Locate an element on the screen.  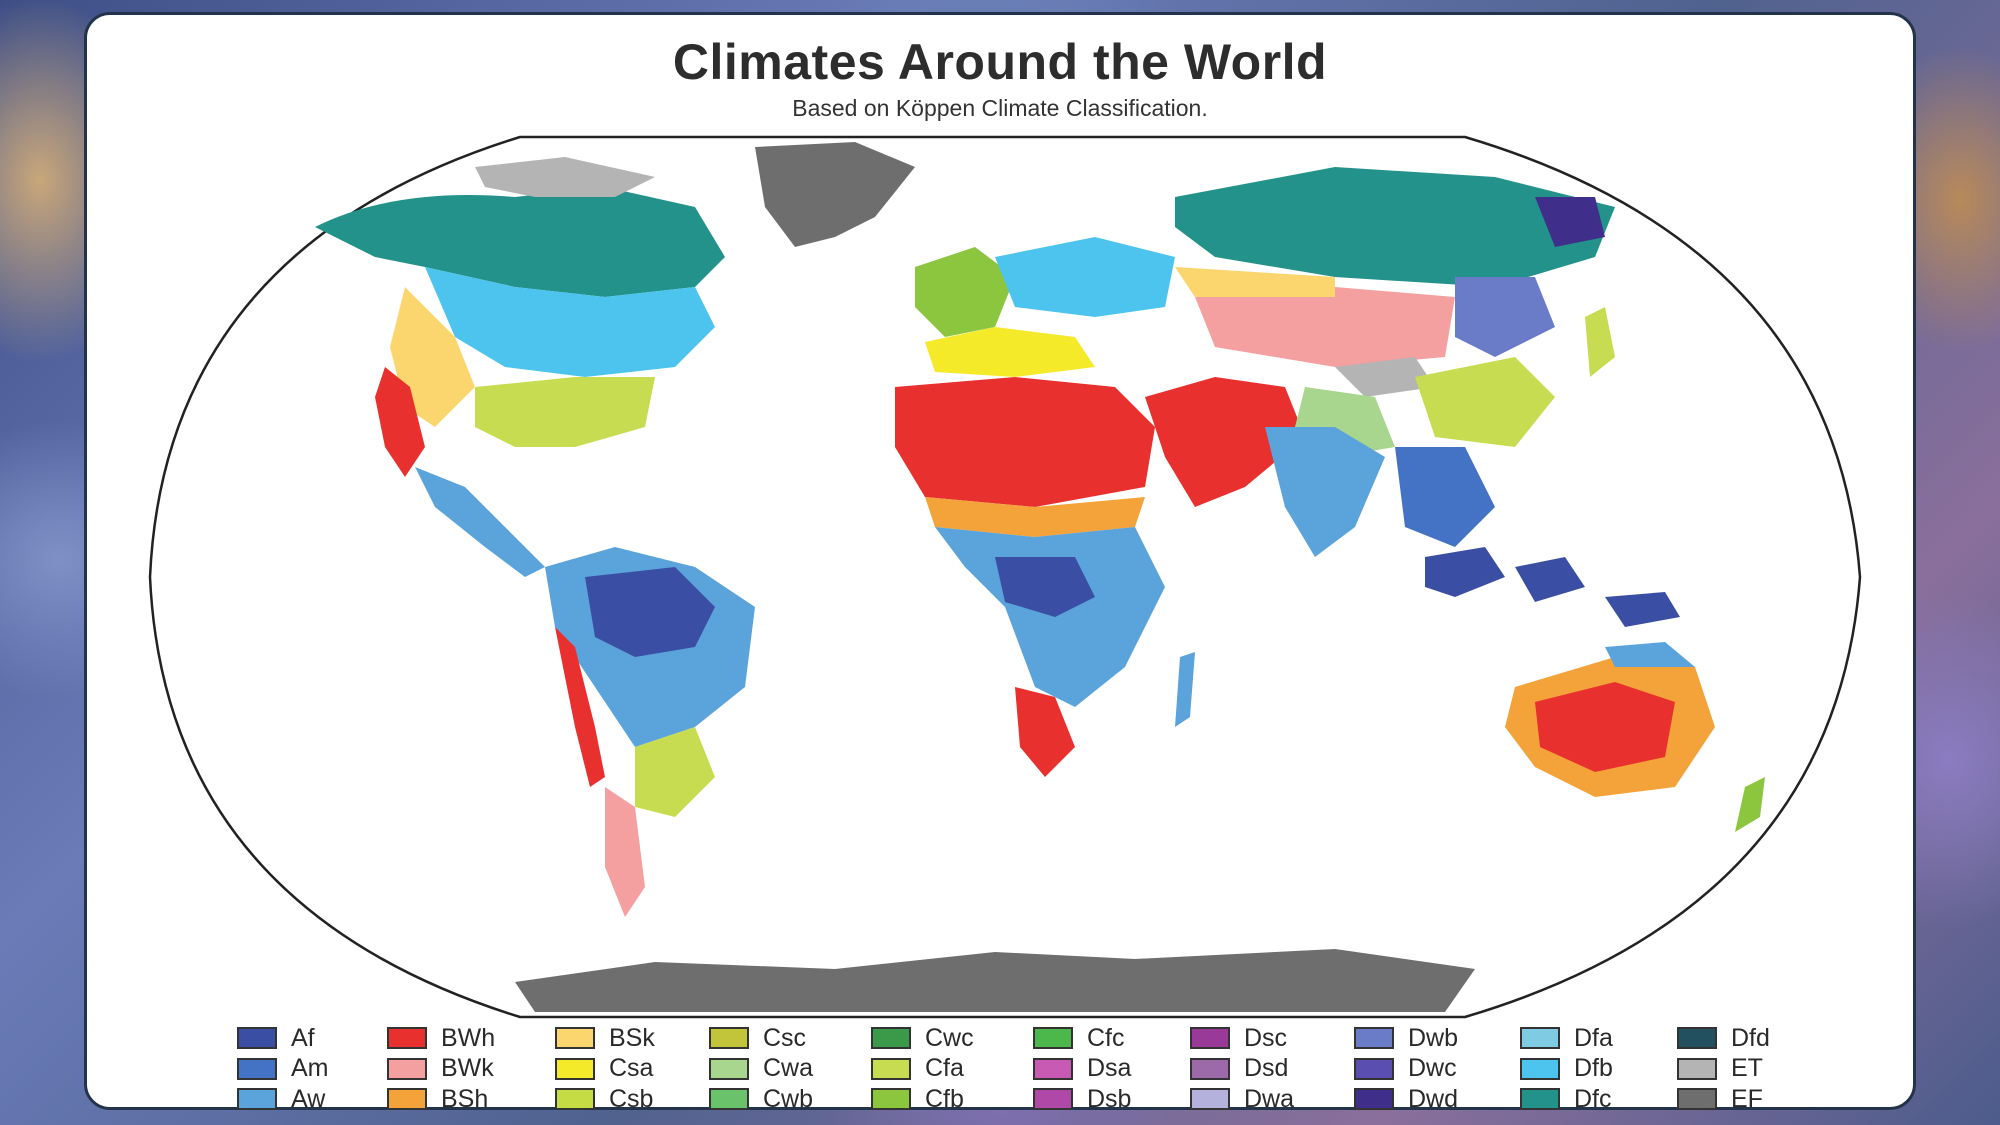
legend-item-dfa: Dfa is located at coordinates (1595, 1038).